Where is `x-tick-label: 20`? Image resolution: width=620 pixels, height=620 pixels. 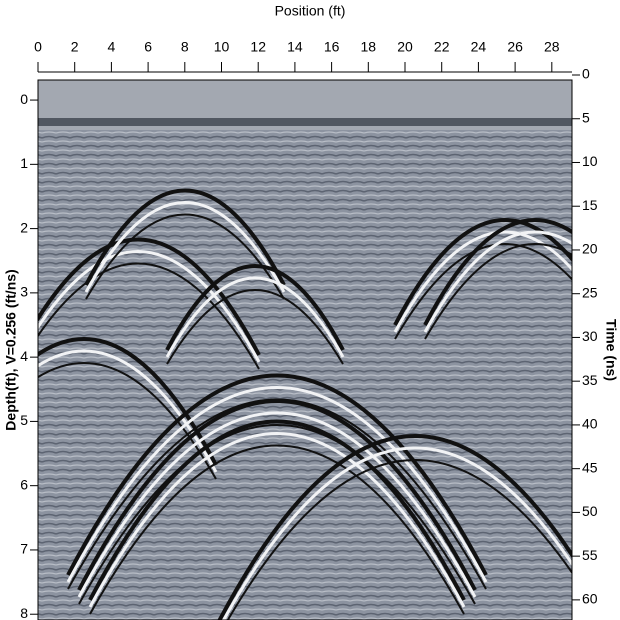
x-tick-label: 20 is located at coordinates (405, 47).